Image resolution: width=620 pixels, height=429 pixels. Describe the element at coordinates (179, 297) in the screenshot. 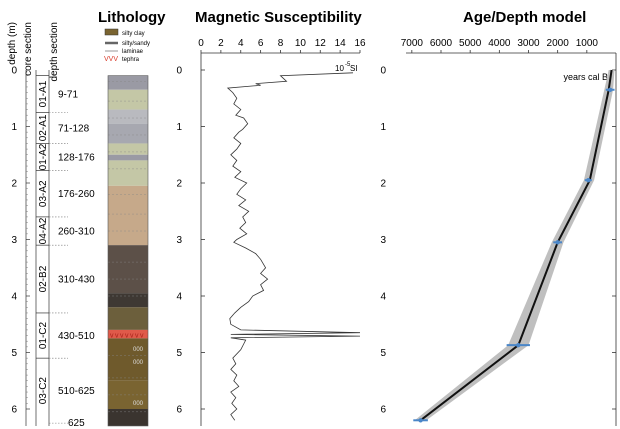

I see `magnetic-y-tick-label: 4` at that location.